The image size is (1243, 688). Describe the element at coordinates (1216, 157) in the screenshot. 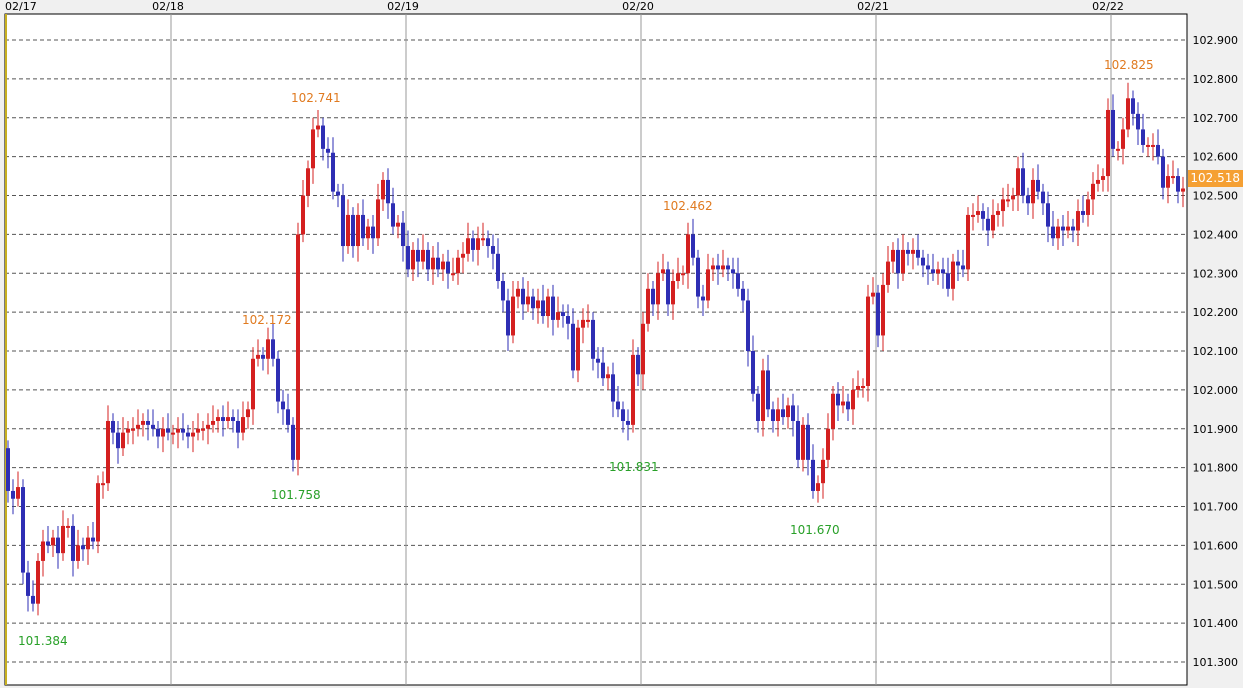

I see `y-tick-label: 102.600` at that location.